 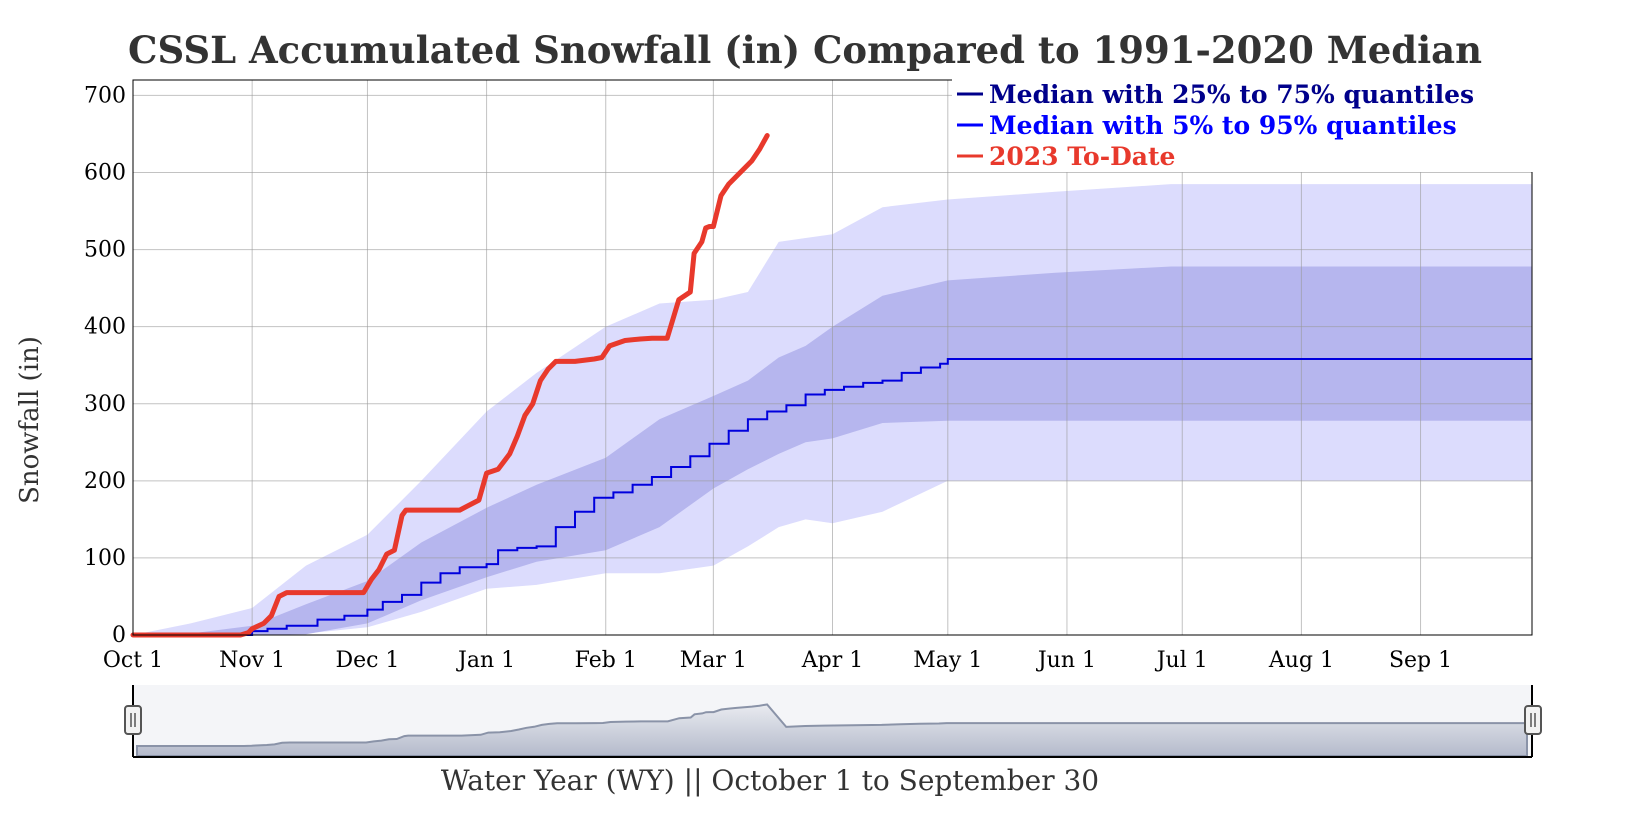 I want to click on y-tick-label: 200, so click(x=105, y=481).